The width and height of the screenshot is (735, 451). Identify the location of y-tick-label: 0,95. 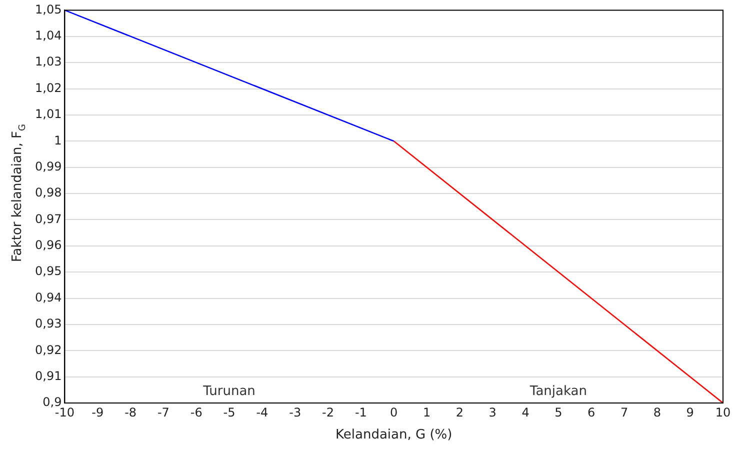
(48, 271).